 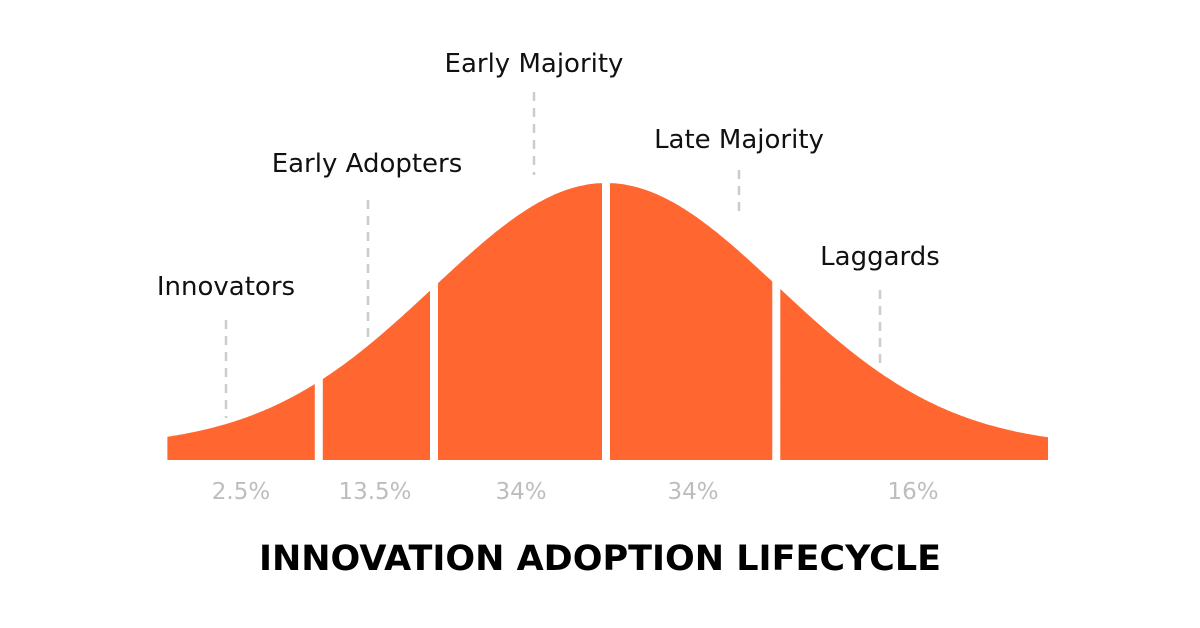 I want to click on segment-late-majority, so click(x=691, y=321).